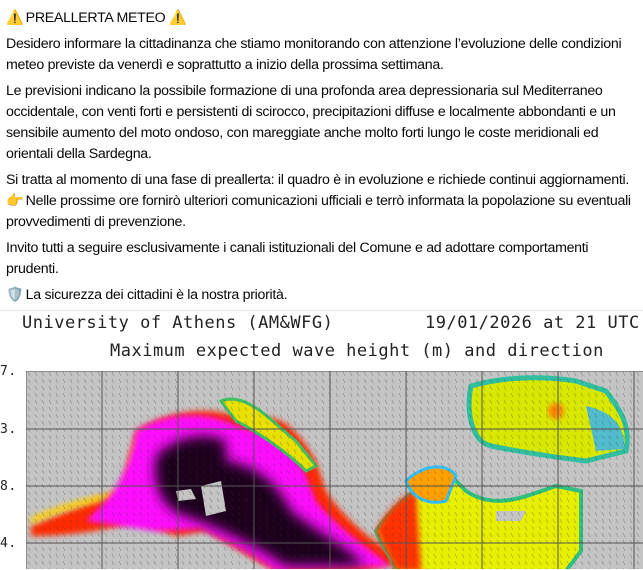  Describe the element at coordinates (322, 18) in the screenshot. I see `post-title: ⚠️ PREALLERTA METEO ⚠️` at that location.